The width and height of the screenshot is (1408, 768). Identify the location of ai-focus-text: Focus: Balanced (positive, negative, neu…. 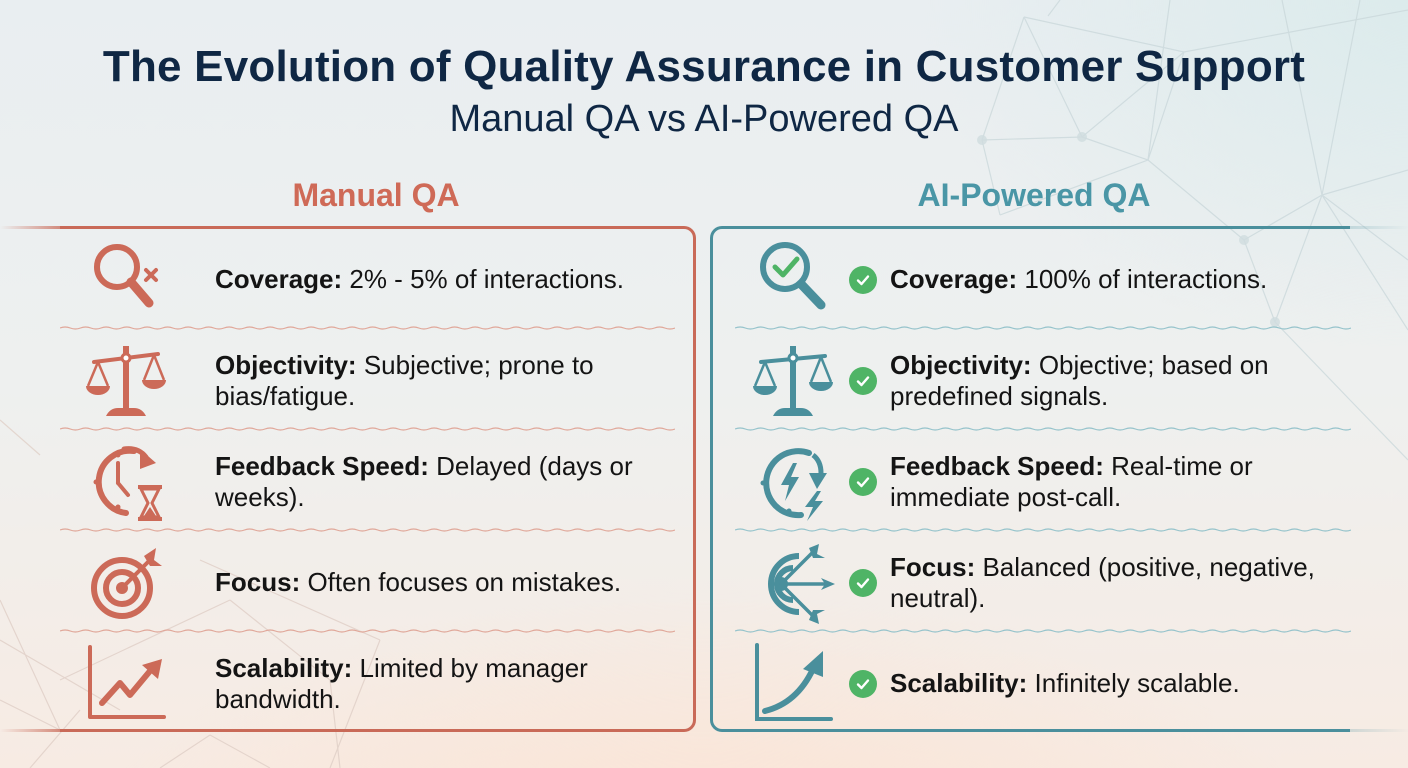
(1120, 583).